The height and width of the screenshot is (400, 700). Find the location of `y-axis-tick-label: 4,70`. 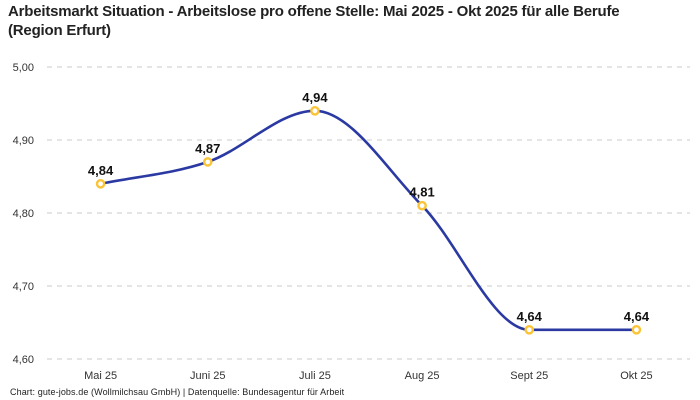

y-axis-tick-label: 4,70 is located at coordinates (23, 287).